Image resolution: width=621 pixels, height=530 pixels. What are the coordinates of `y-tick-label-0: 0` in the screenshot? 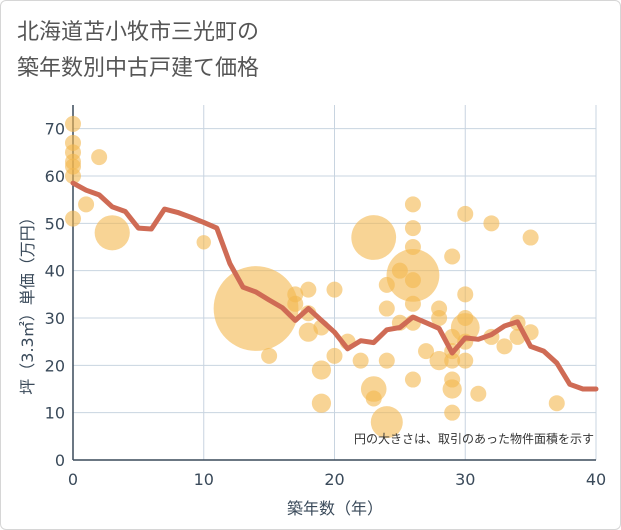 It's located at (60, 460).